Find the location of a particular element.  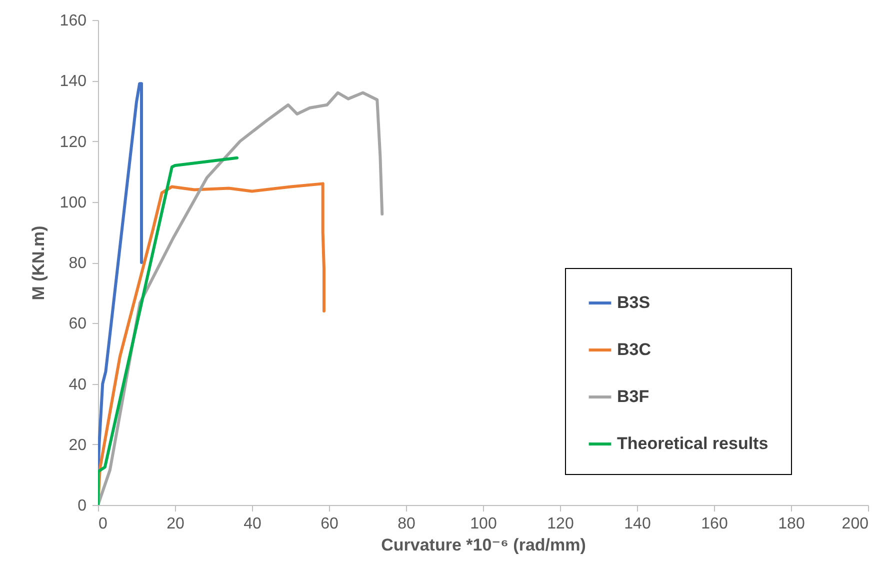

y-tick-label: 100 is located at coordinates (73, 203).